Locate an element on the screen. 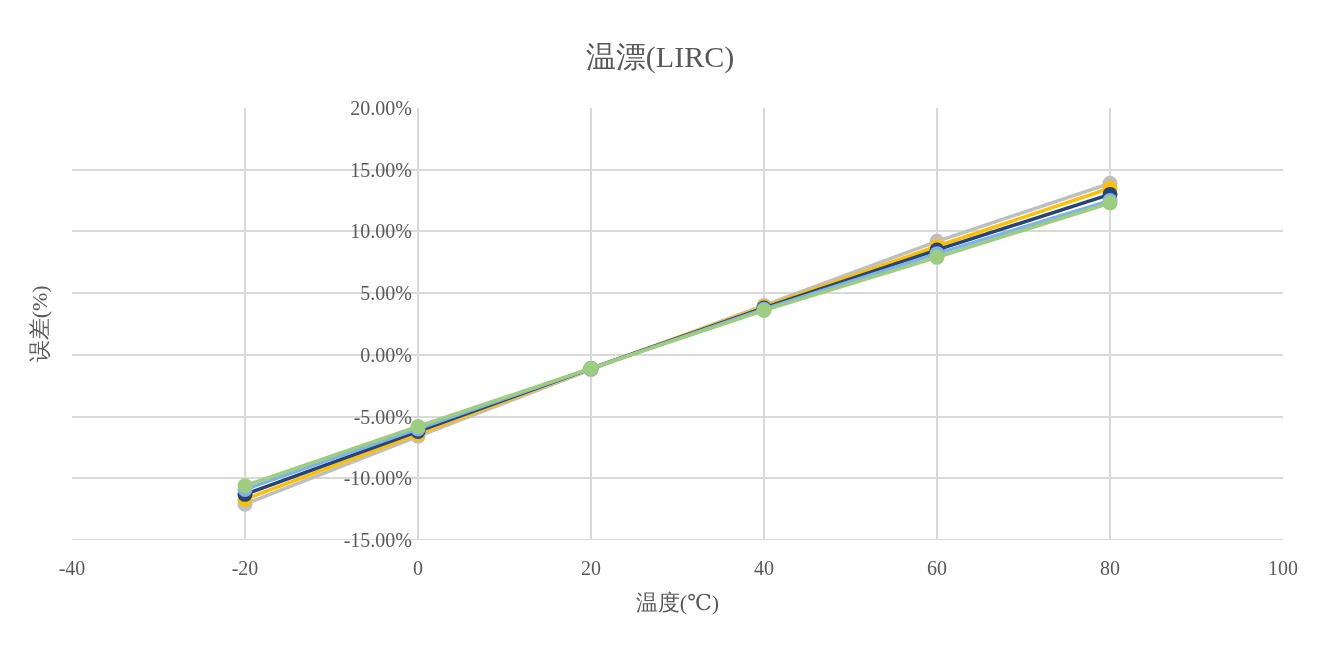 This screenshot has width=1320, height=659. x-tick-label: -40 is located at coordinates (72, 568).